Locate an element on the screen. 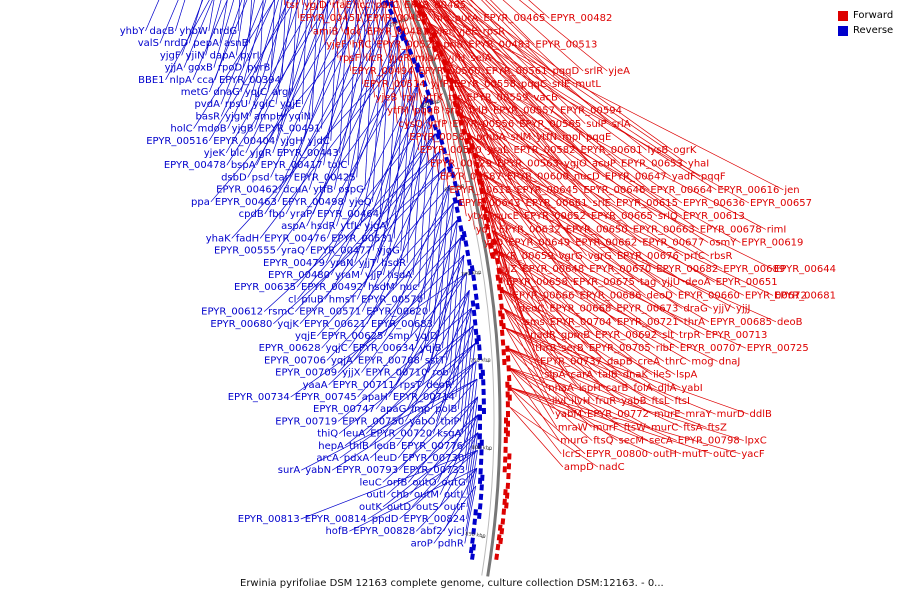 Image resolution: width=900 pixels, height=600 pixels. gene-label-forward: srlQ is located at coordinates (668, 216).